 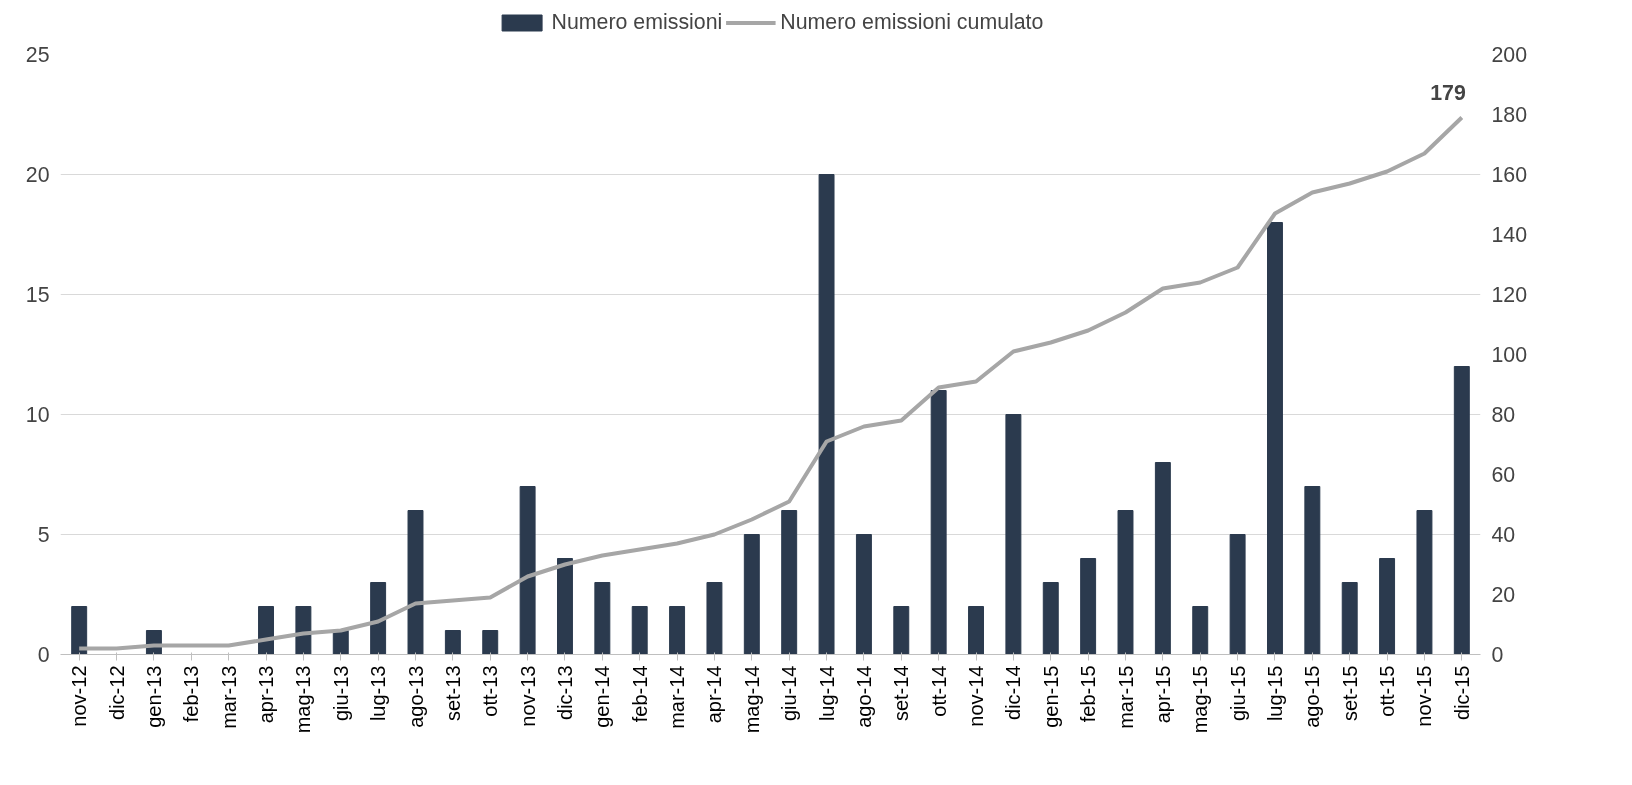 What do you see at coordinates (976, 696) in the screenshot?
I see `x-tick-label: nov-14` at bounding box center [976, 696].